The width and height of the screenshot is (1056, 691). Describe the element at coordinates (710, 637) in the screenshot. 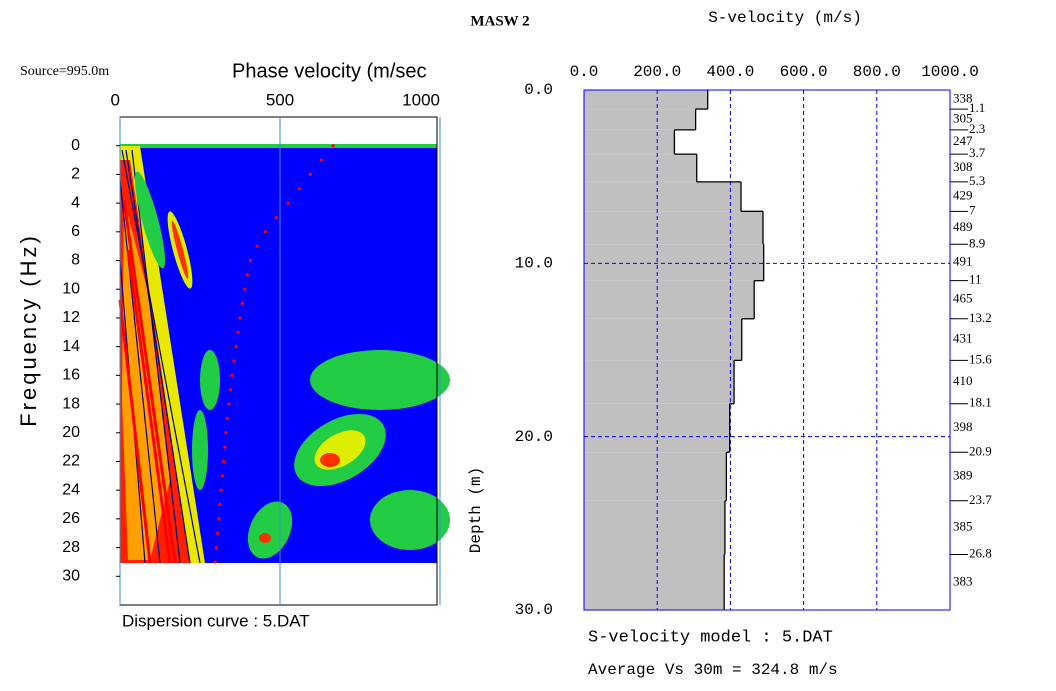

I see `caption: S-velocity model : 5.DAT` at that location.